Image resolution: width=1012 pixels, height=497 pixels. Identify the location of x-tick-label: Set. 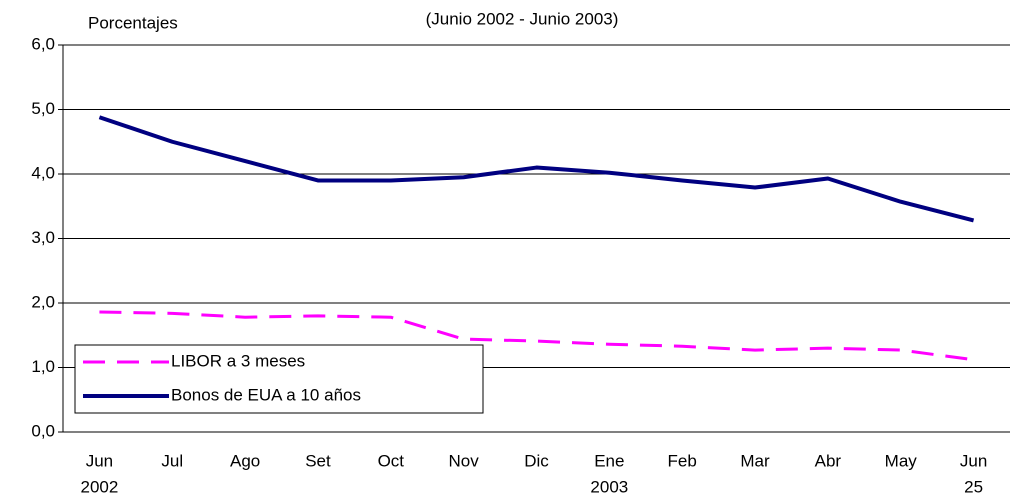
(318, 460).